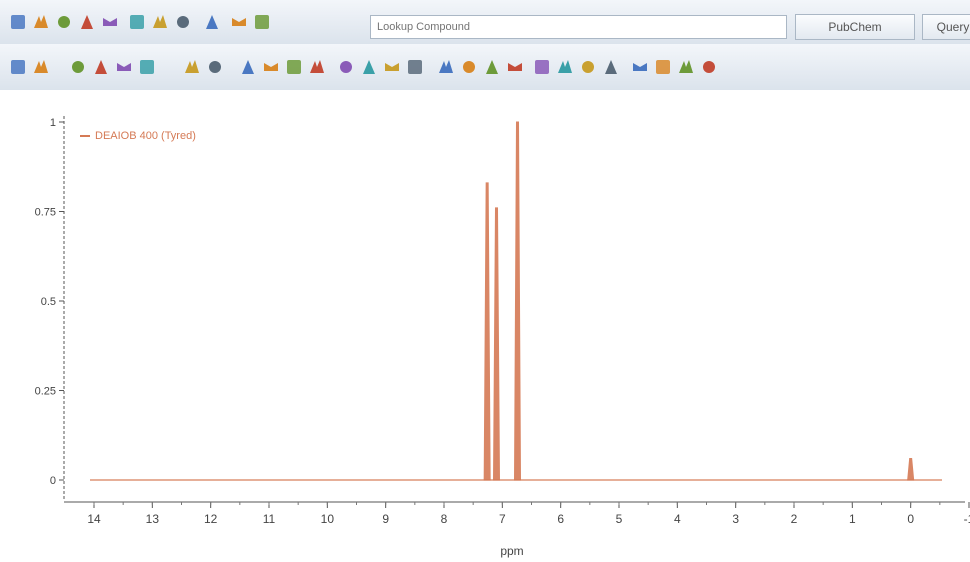 The height and width of the screenshot is (562, 970). Describe the element at coordinates (910, 519) in the screenshot. I see `x-tick-label: 0` at that location.